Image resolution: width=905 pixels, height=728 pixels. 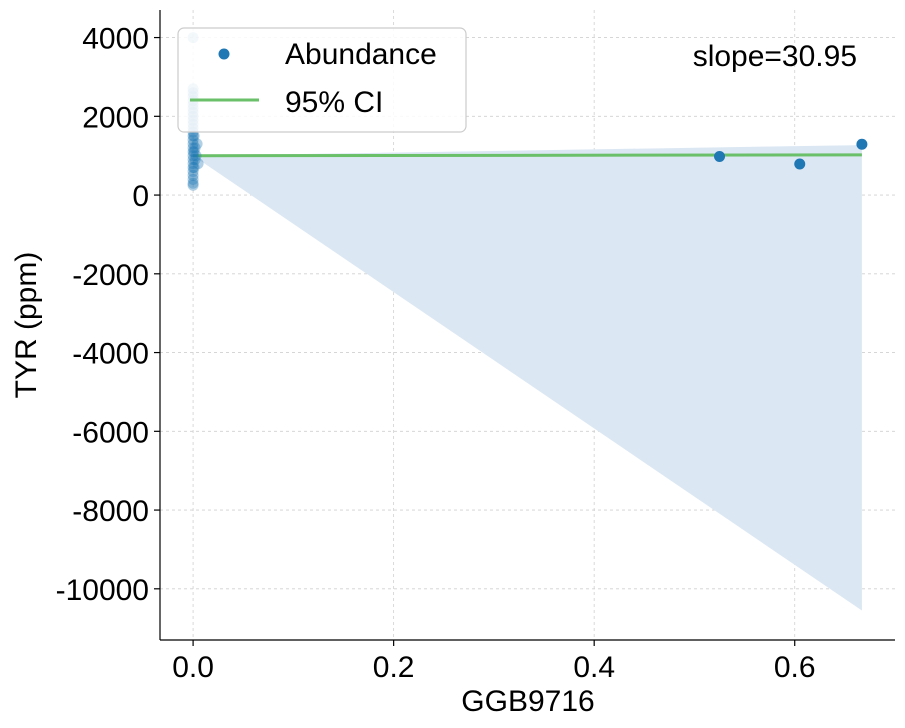 What do you see at coordinates (494, 662) in the screenshot?
I see `x-axis-ticks: 0.0 0.2 0.4 0.6` at bounding box center [494, 662].